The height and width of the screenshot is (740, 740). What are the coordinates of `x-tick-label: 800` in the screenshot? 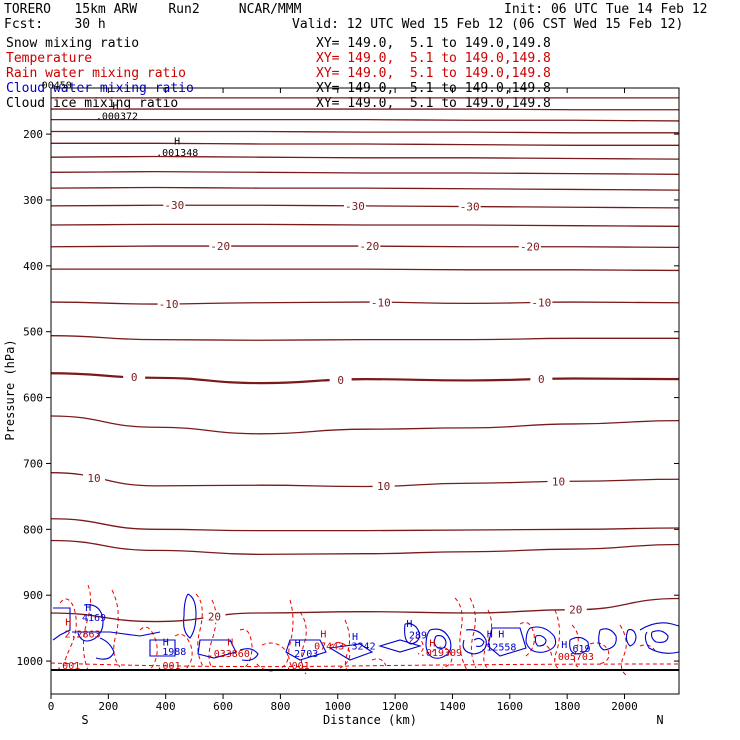 It's located at (280, 706).